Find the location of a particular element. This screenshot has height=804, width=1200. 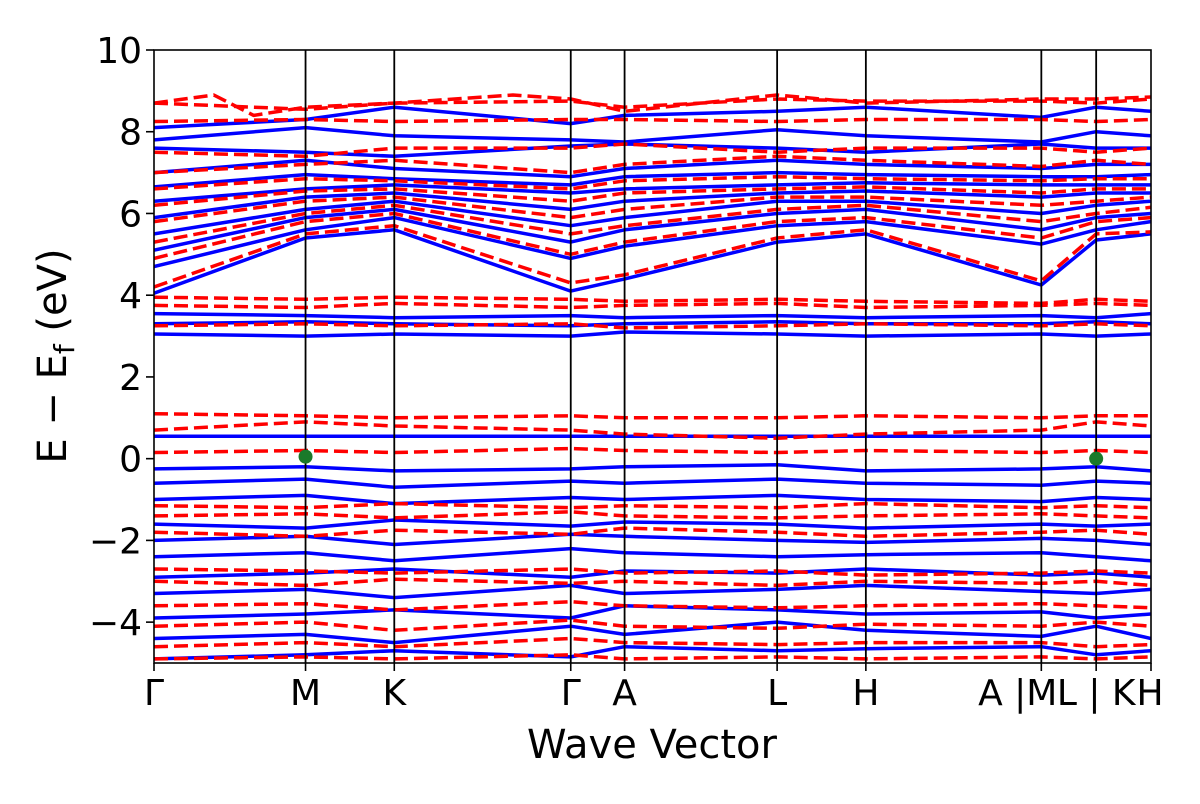

x-tick-label-5: L is located at coordinates (777, 693).